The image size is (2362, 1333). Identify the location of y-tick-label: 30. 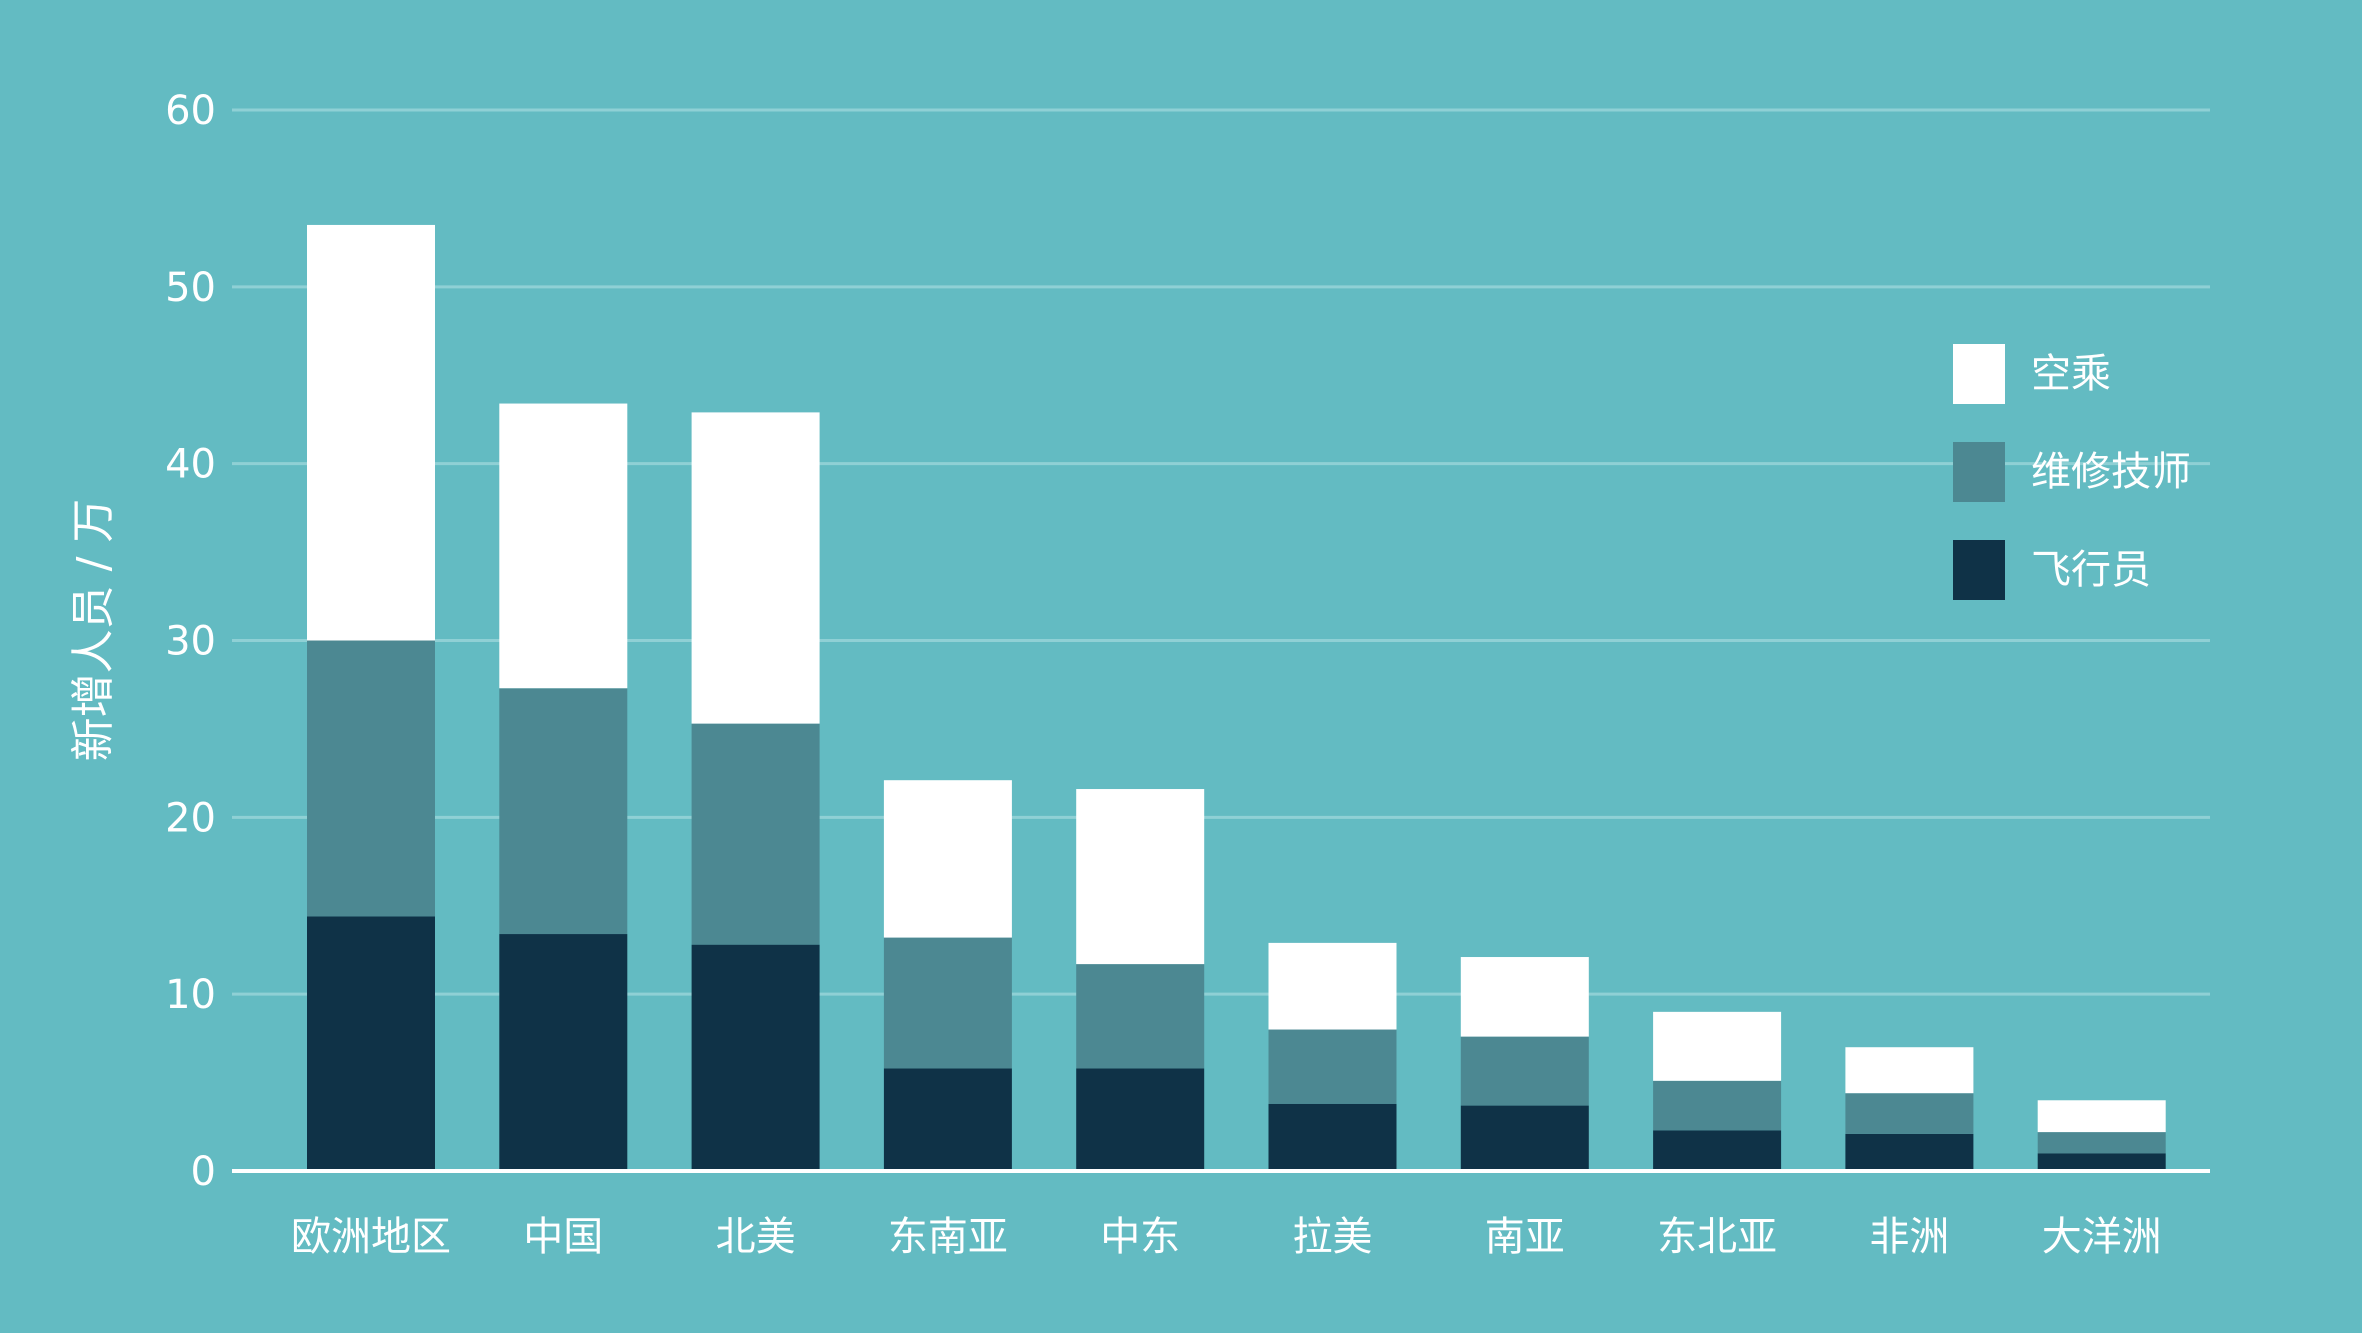
(190, 642).